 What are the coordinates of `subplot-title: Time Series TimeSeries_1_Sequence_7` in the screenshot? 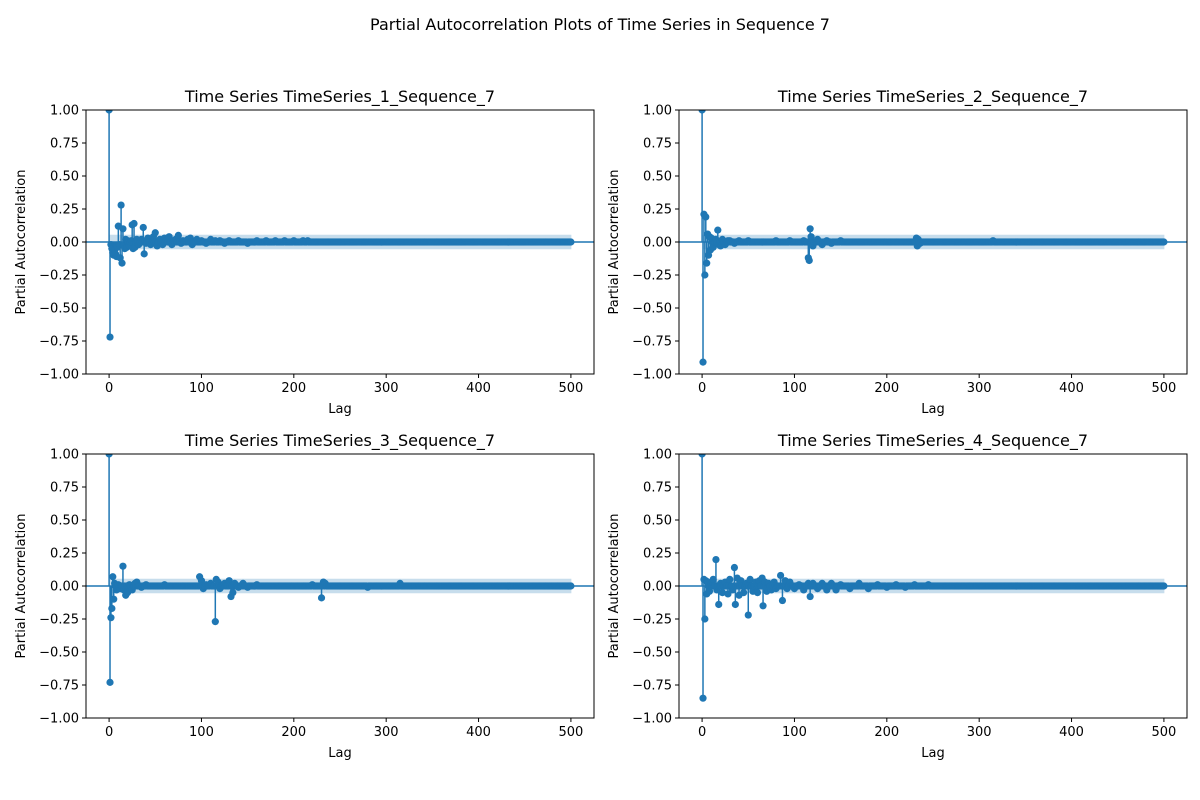 It's located at (339, 97).